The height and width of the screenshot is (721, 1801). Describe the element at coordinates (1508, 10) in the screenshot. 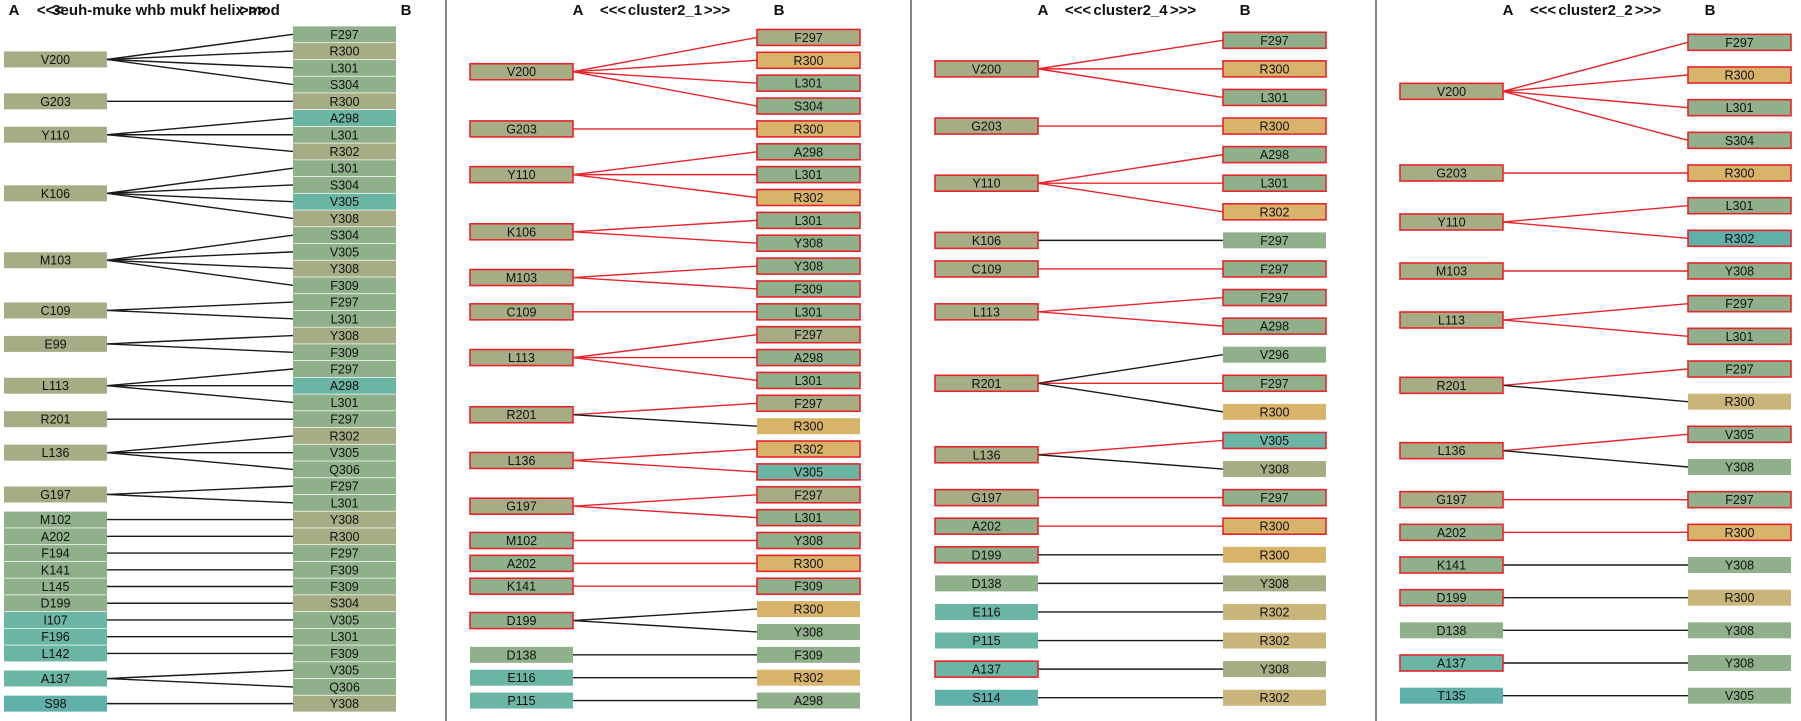

I see `header-a-label: A` at that location.